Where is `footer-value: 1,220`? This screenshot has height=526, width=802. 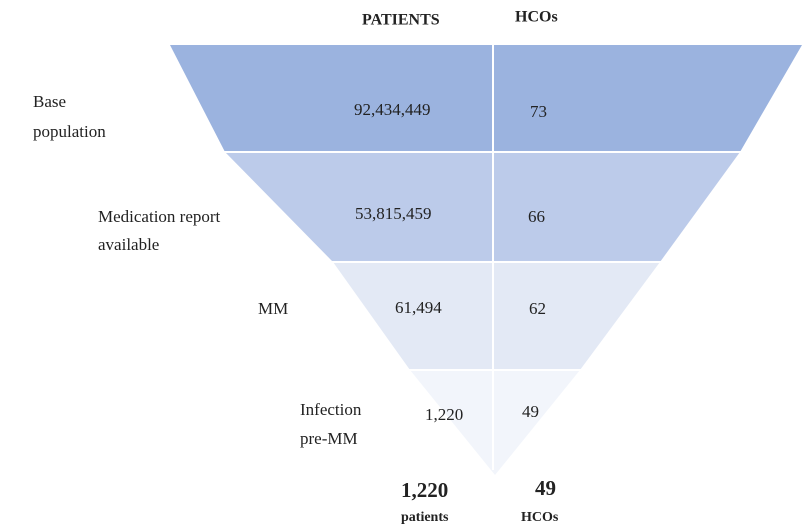
footer-value: 1,220 is located at coordinates (424, 490).